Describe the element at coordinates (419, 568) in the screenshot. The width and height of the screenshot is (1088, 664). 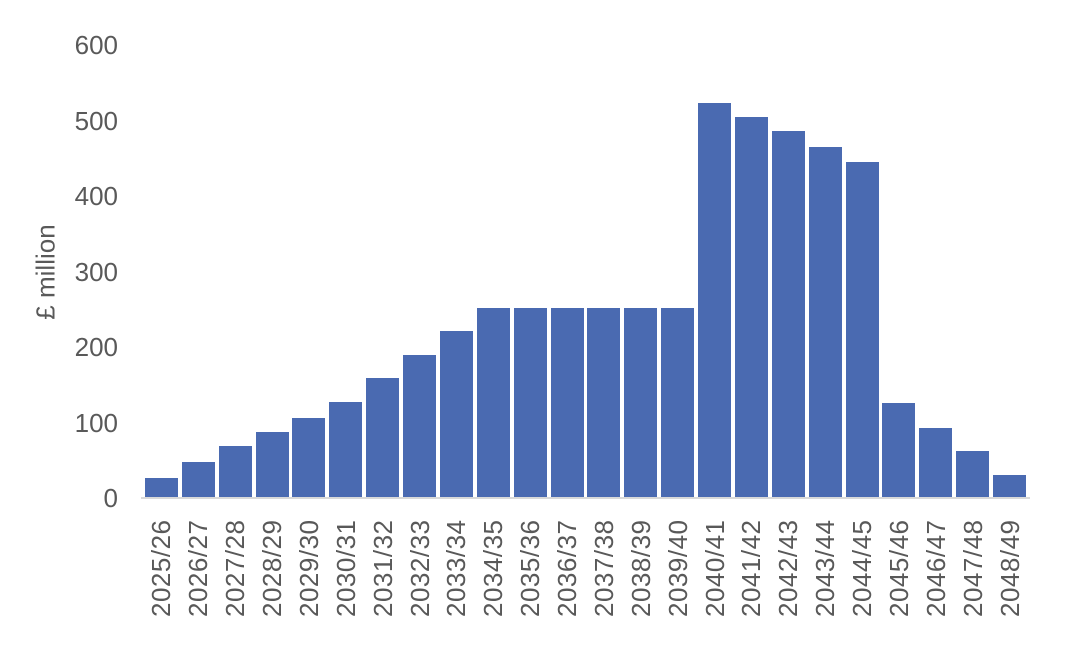
I see `x-tick-label: 2032/33` at that location.